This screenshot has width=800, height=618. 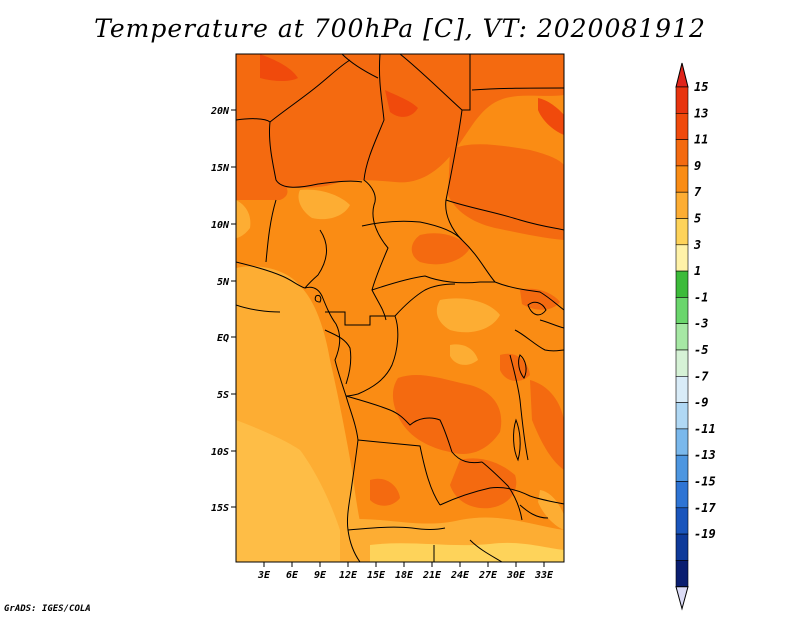 What do you see at coordinates (697, 166) in the screenshot?
I see `colorbar-label: 9` at bounding box center [697, 166].